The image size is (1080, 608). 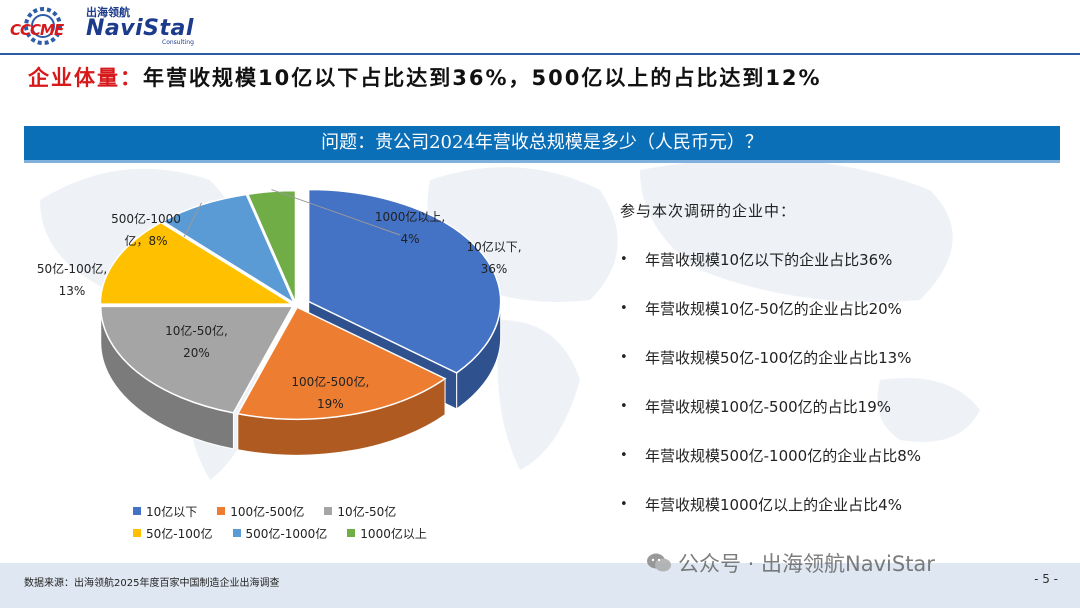 I want to click on logo-area: CCCME 出海领航 NaviStal Consulting, so click(x=101, y=26).